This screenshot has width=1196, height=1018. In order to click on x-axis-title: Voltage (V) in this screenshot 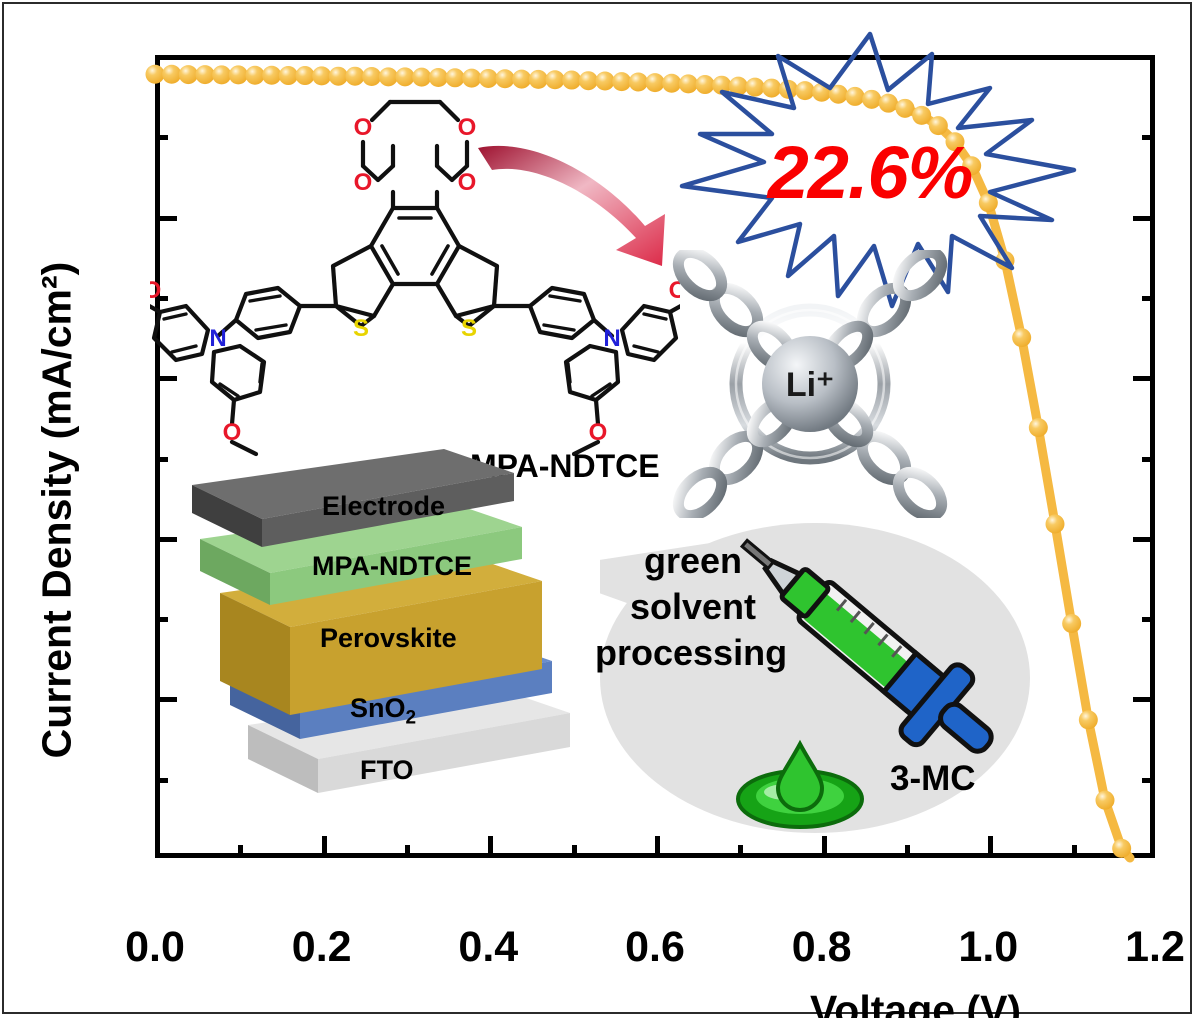, I will do `click(916, 1002)`.